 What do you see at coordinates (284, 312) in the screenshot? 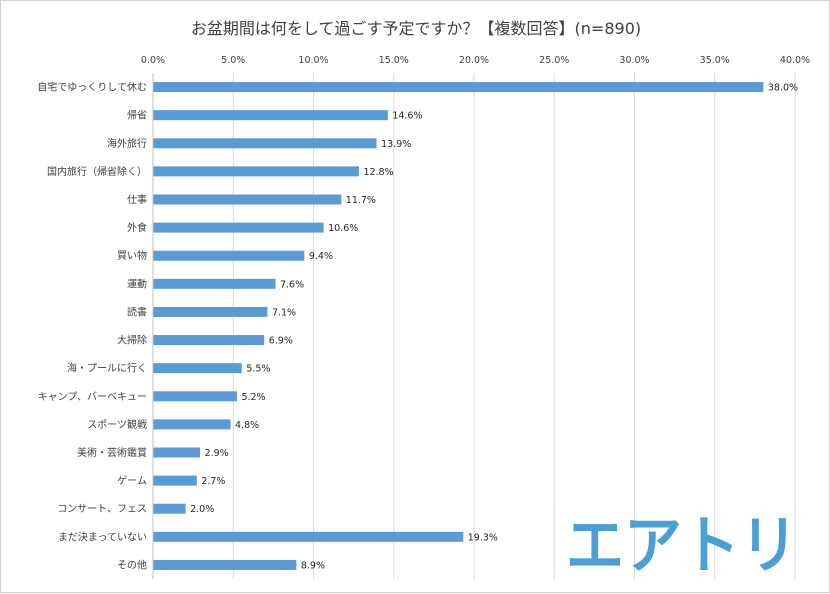
I see `value-label: 7.1%` at bounding box center [284, 312].